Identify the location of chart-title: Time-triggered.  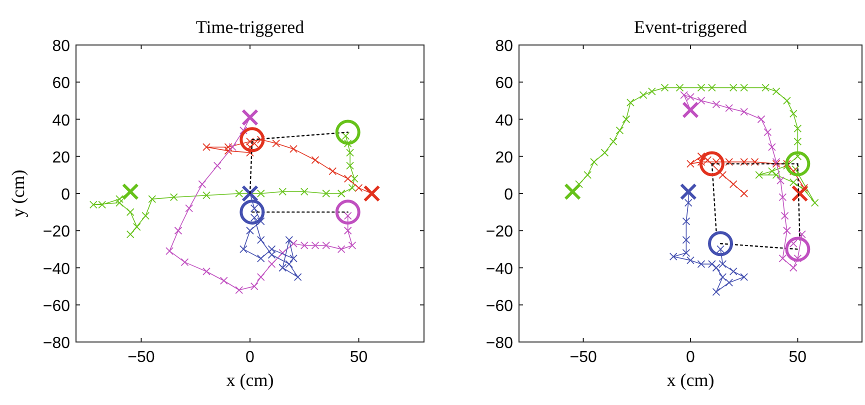
(250, 27).